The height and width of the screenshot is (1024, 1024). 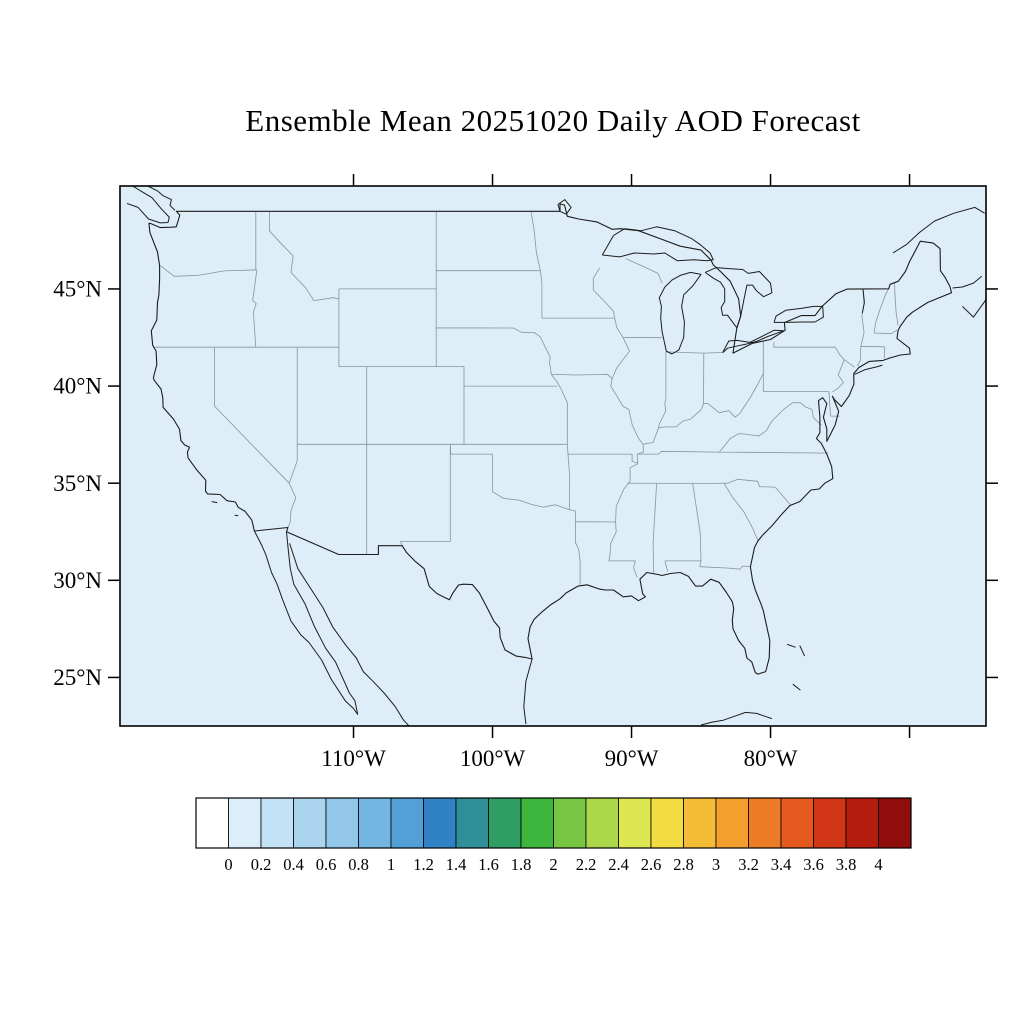 I want to click on colorbar-tick-label: 1.4, so click(x=456, y=864).